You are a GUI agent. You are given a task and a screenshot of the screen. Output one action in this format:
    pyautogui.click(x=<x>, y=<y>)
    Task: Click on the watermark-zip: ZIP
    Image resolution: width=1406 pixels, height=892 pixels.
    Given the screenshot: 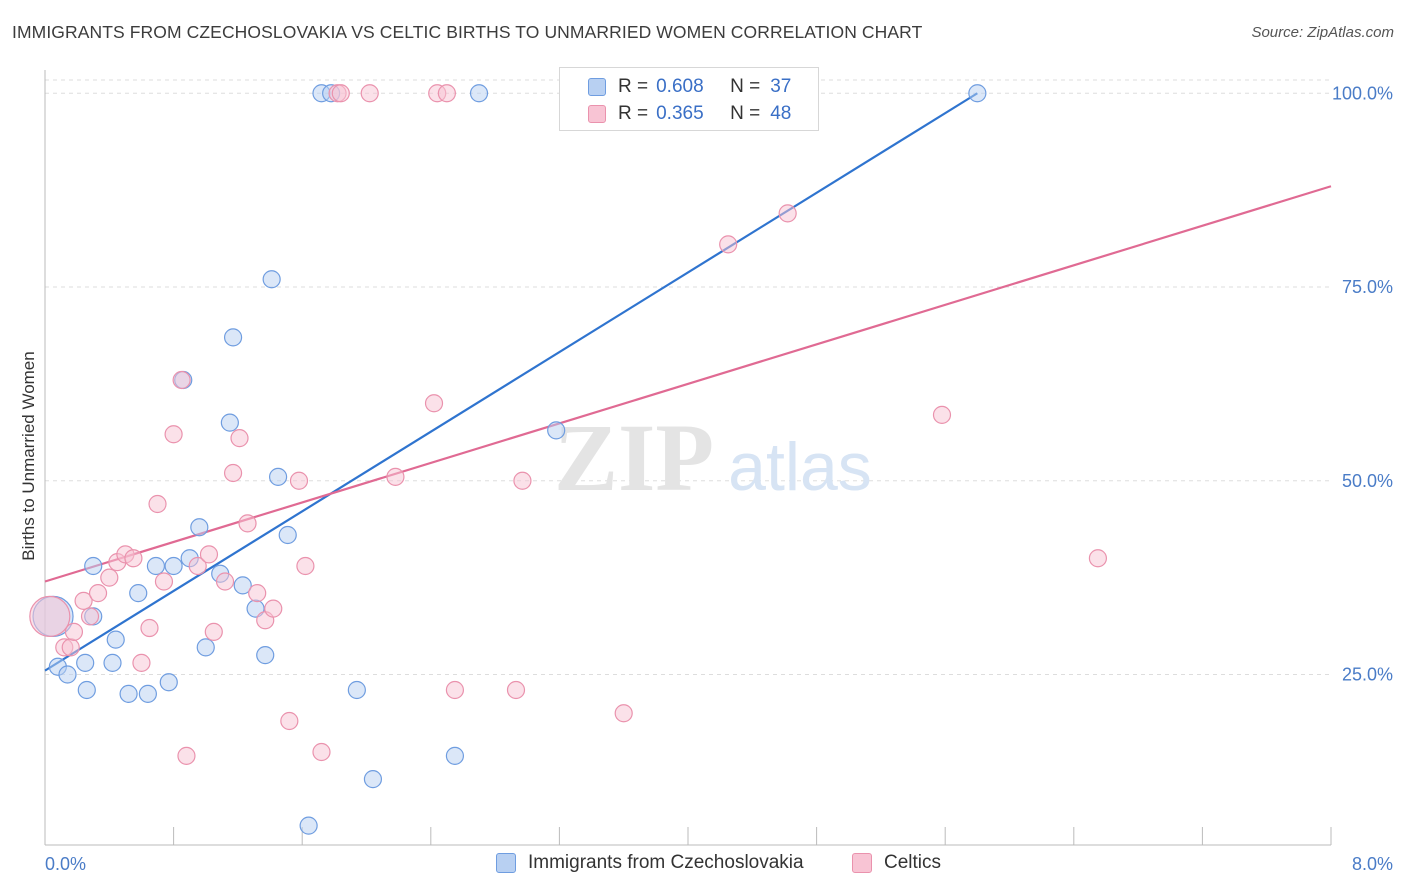 What is the action you would take?
    pyautogui.click(x=634, y=457)
    